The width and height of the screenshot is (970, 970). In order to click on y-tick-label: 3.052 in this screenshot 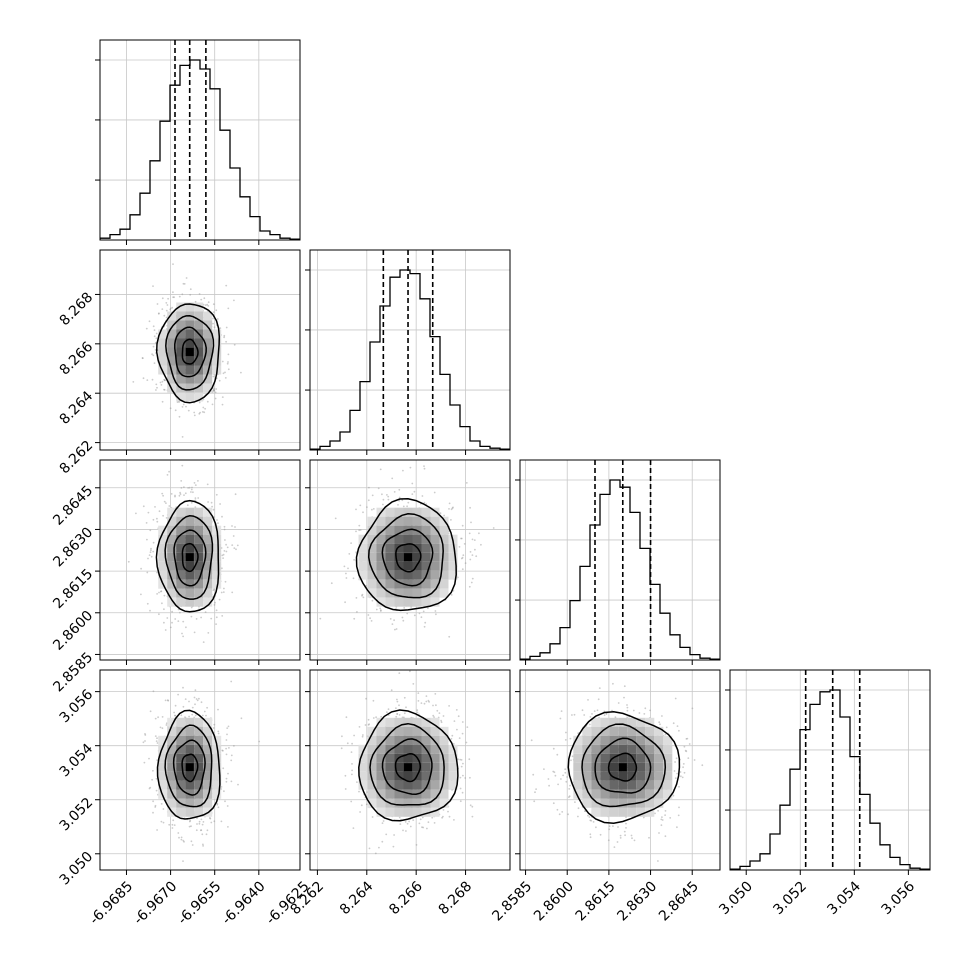, I will do `click(77, 815)`.